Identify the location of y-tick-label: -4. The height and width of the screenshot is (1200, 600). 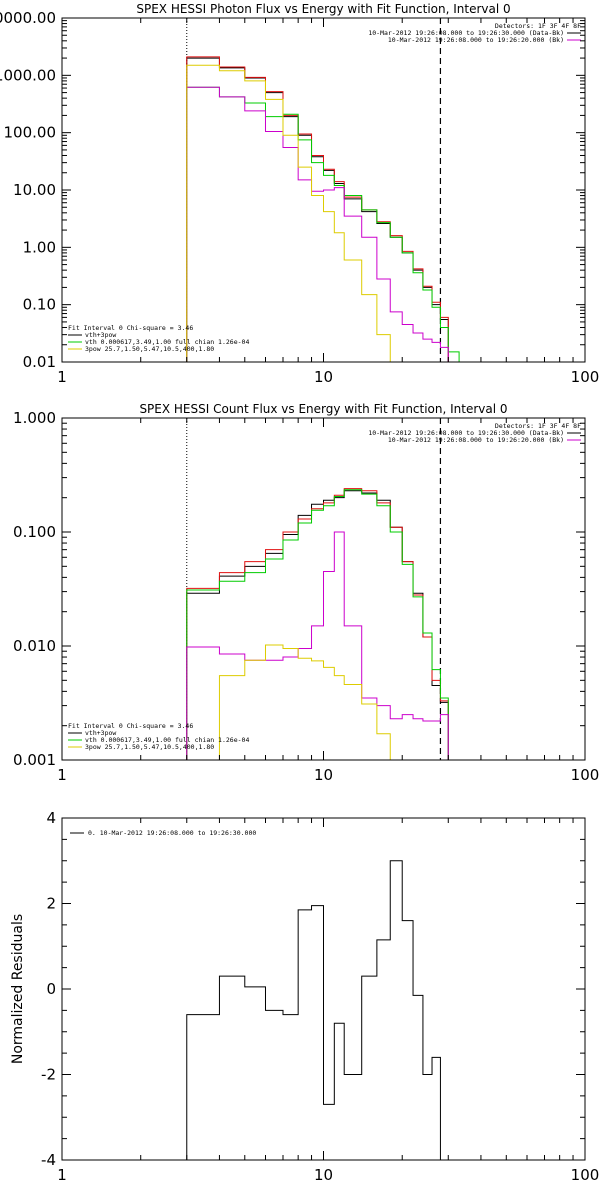
(48, 1160).